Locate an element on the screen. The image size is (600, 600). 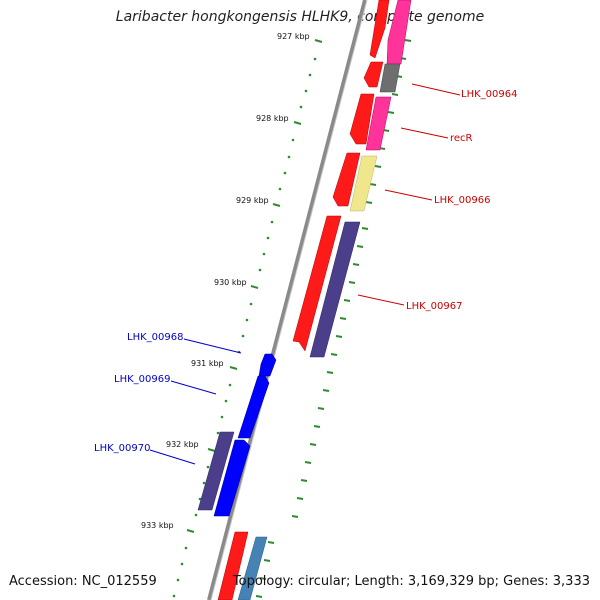
gene-pink-recr is located at coordinates (378, 123).